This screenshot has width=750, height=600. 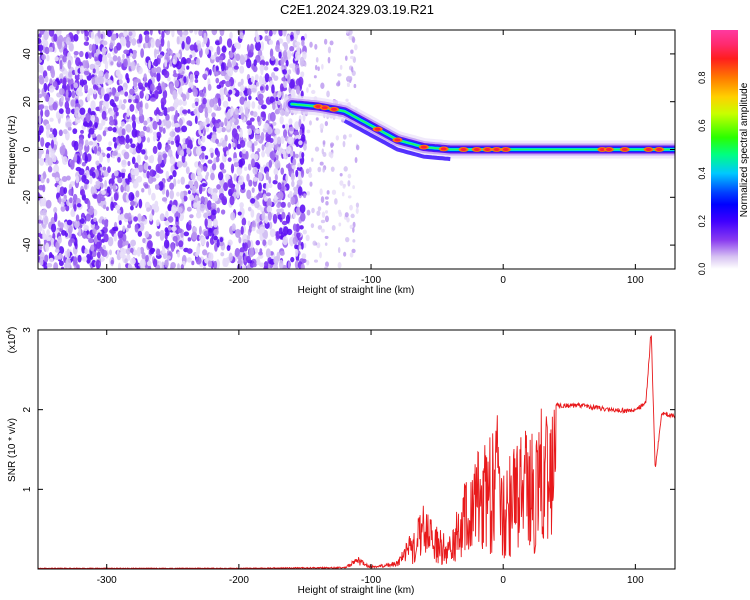 I want to click on snr-x-tick-label: -300, so click(x=107, y=580).